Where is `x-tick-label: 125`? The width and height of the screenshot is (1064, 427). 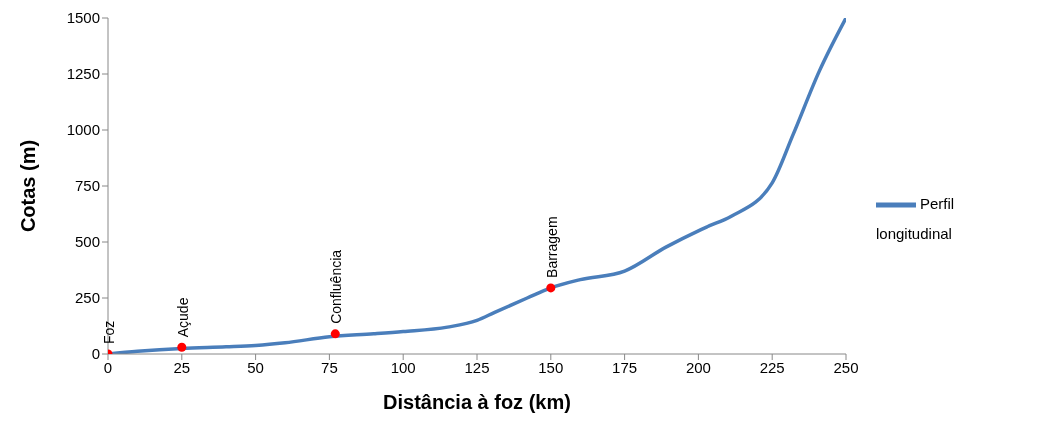
x-tick-label: 125 is located at coordinates (477, 367).